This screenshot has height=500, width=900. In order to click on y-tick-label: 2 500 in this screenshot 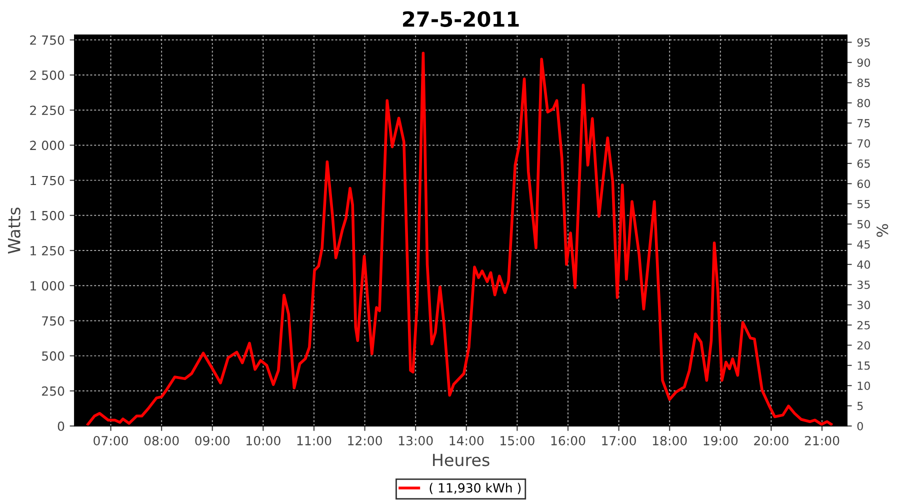, I will do `click(47, 75)`.